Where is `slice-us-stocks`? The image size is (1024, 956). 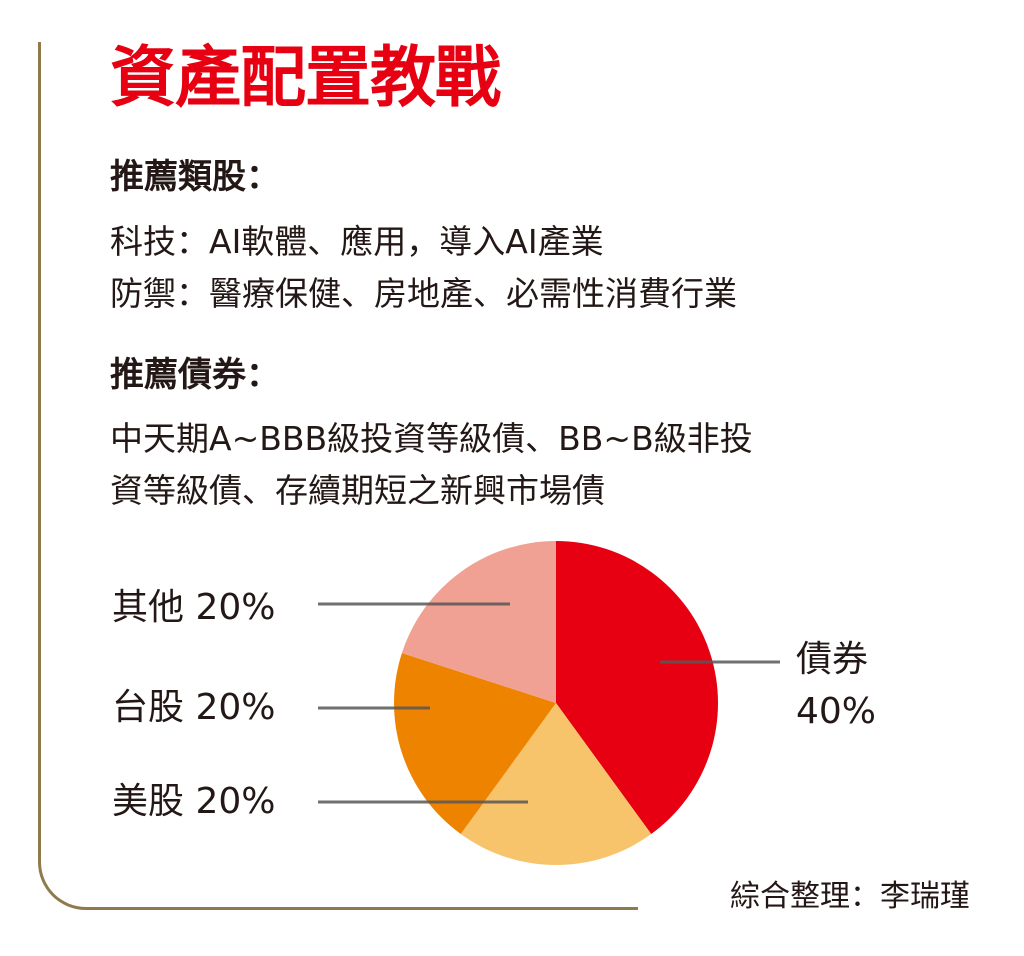
slice-us-stocks is located at coordinates (556, 784).